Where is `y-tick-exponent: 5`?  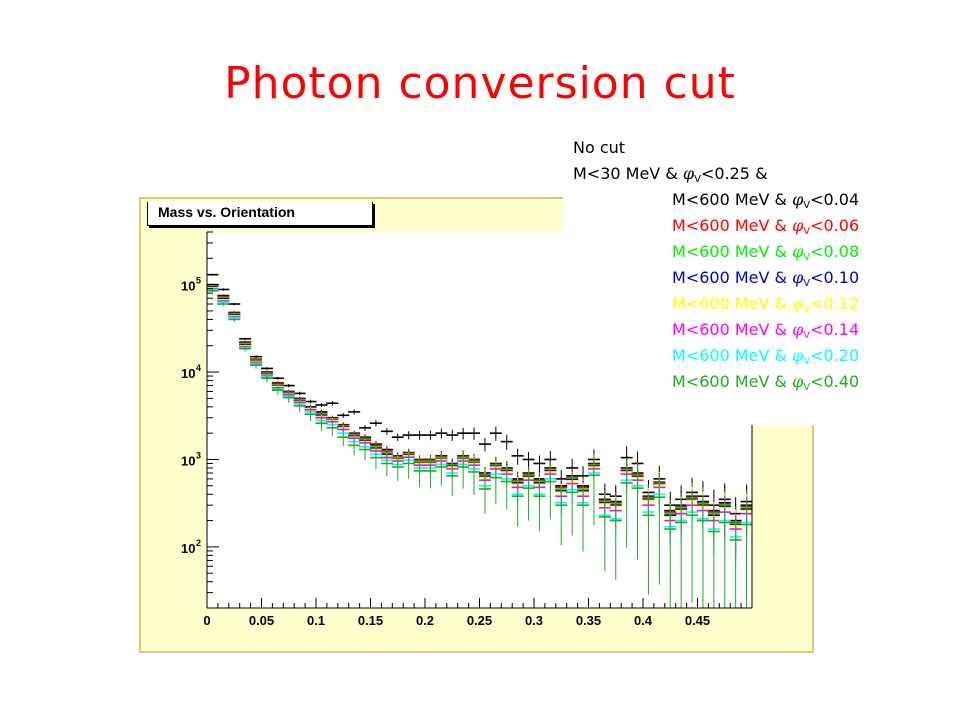 y-tick-exponent: 5 is located at coordinates (198, 281).